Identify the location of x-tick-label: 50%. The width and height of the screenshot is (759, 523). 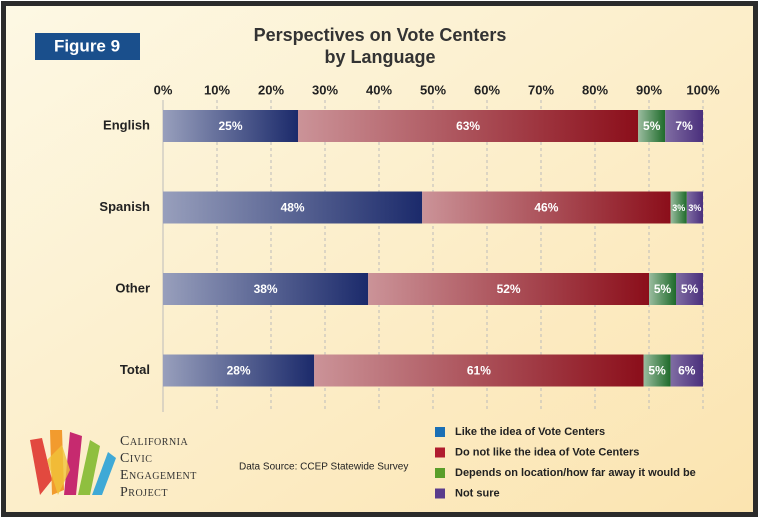
(433, 89).